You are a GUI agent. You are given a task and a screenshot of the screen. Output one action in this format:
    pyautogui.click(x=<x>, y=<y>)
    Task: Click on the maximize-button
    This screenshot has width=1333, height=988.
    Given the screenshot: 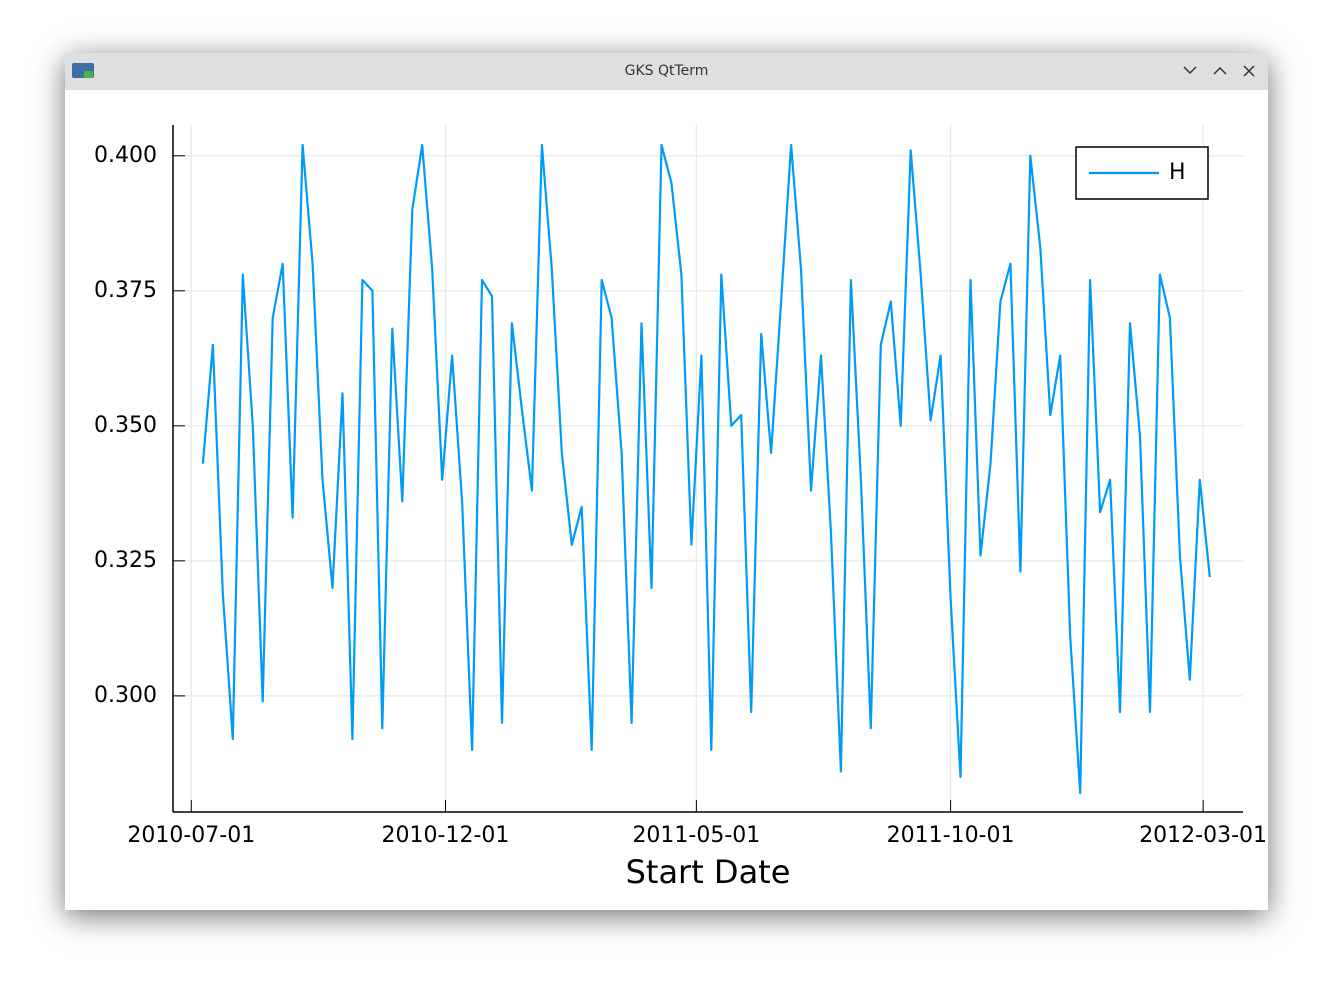 What is the action you would take?
    pyautogui.click(x=1220, y=70)
    